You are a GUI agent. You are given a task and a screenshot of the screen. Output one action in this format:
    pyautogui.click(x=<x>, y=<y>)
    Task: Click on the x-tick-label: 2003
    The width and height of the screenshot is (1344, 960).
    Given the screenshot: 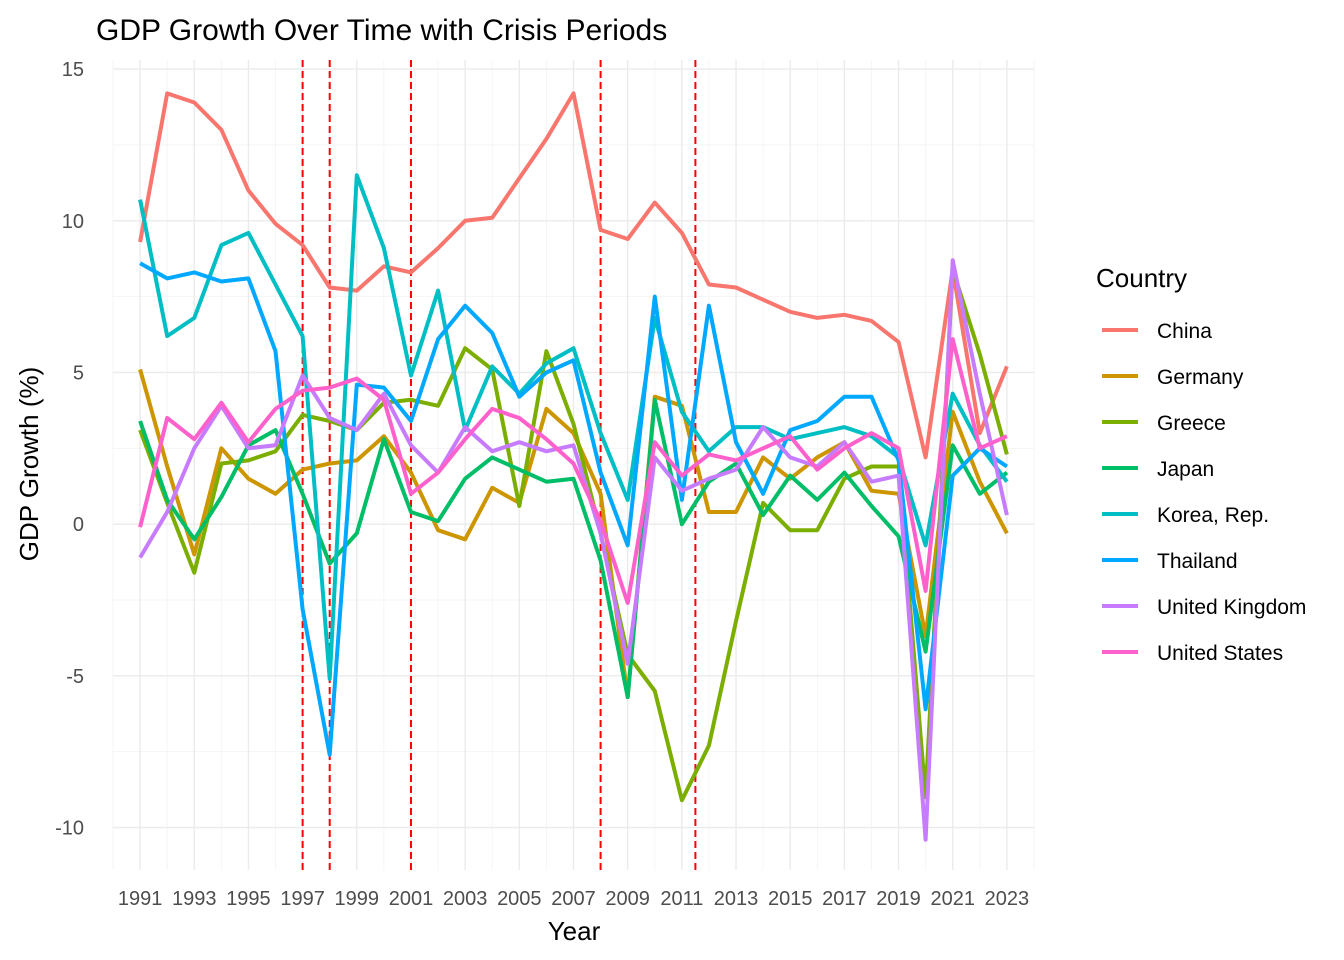 What is the action you would take?
    pyautogui.click(x=465, y=899)
    